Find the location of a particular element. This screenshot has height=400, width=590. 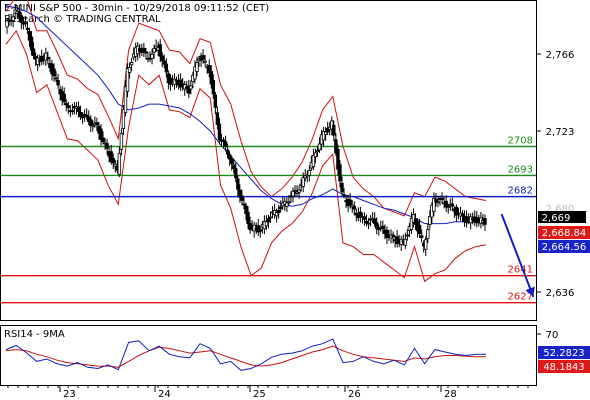

x-axis: 23 24 25 26 28 is located at coordinates (268, 392).